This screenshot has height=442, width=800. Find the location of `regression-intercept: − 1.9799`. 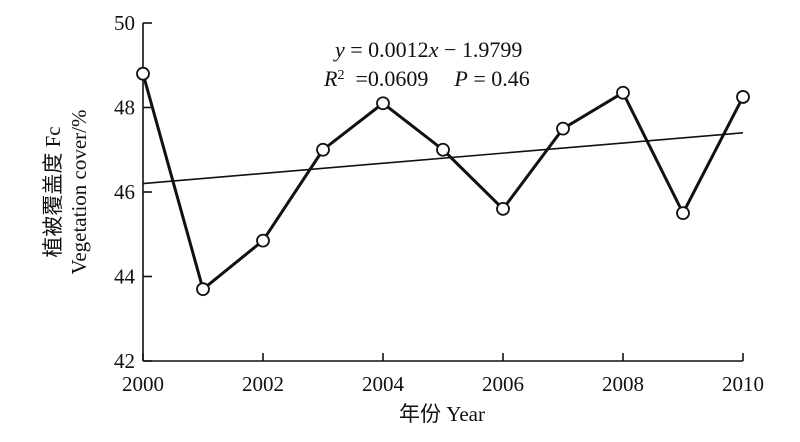

regression-intercept: − 1.9799 is located at coordinates (480, 49).